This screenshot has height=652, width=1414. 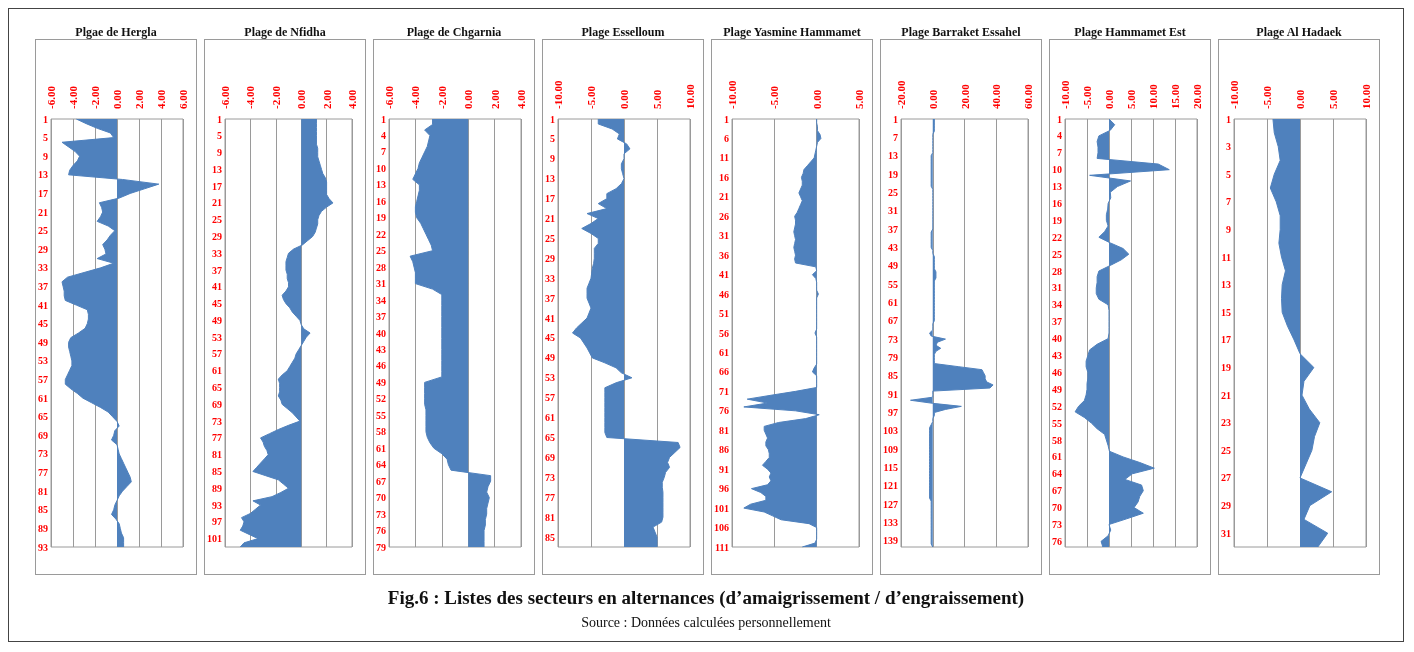 What do you see at coordinates (381, 547) in the screenshot?
I see `y-tick-label: 79` at bounding box center [381, 547].